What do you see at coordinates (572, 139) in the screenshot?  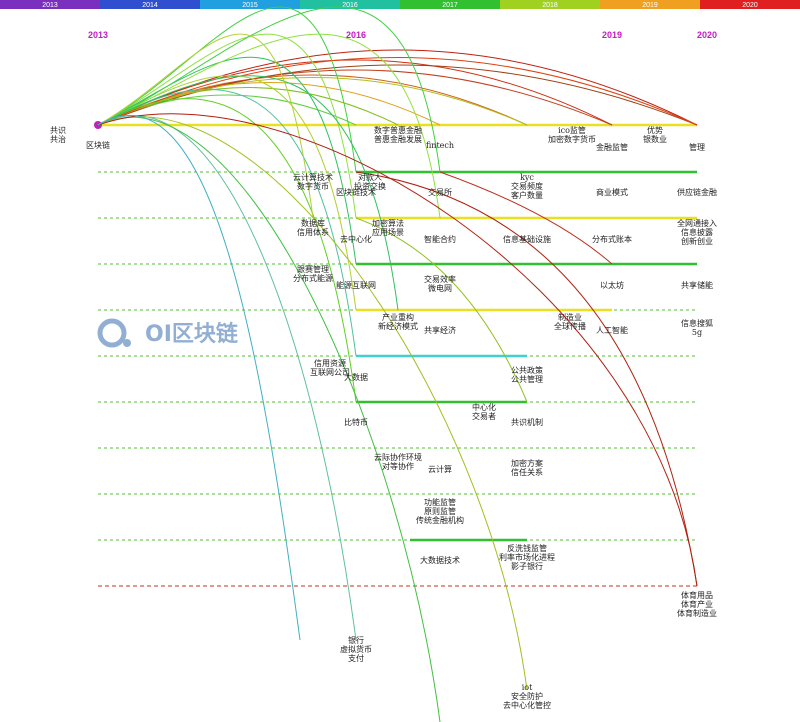 I see `node-label: 加密数字货币` at bounding box center [572, 139].